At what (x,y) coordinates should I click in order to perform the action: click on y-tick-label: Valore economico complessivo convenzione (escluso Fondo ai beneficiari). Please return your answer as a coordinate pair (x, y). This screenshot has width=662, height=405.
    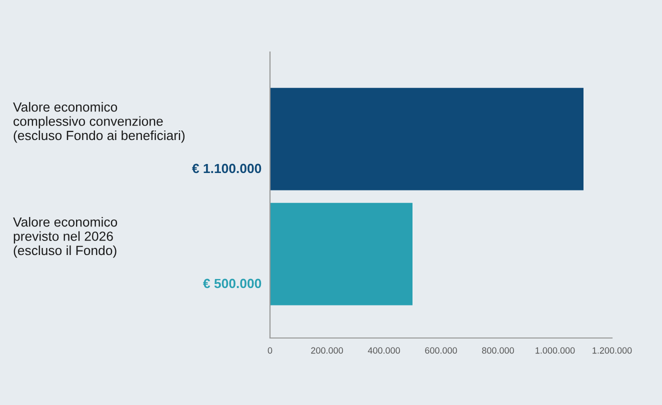
    Looking at the image, I should click on (99, 122).